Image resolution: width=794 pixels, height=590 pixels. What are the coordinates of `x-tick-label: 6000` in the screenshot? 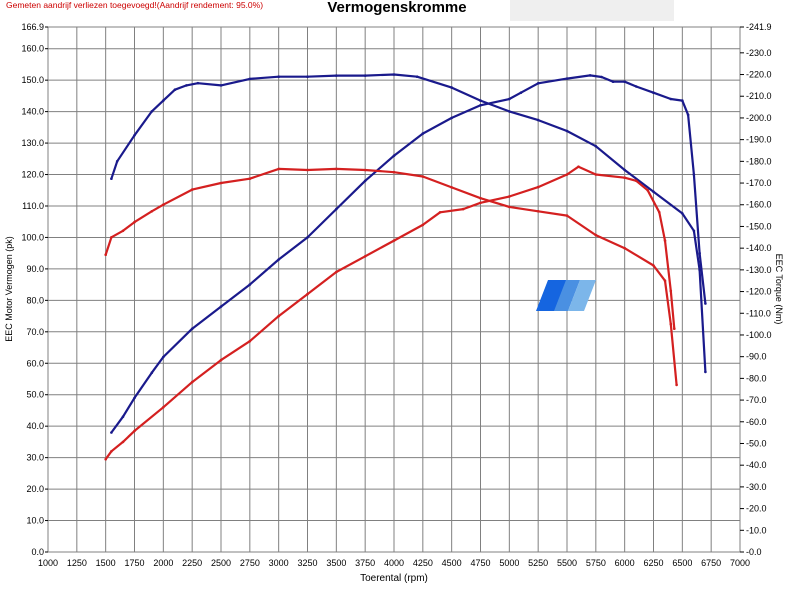 It's located at (625, 563).